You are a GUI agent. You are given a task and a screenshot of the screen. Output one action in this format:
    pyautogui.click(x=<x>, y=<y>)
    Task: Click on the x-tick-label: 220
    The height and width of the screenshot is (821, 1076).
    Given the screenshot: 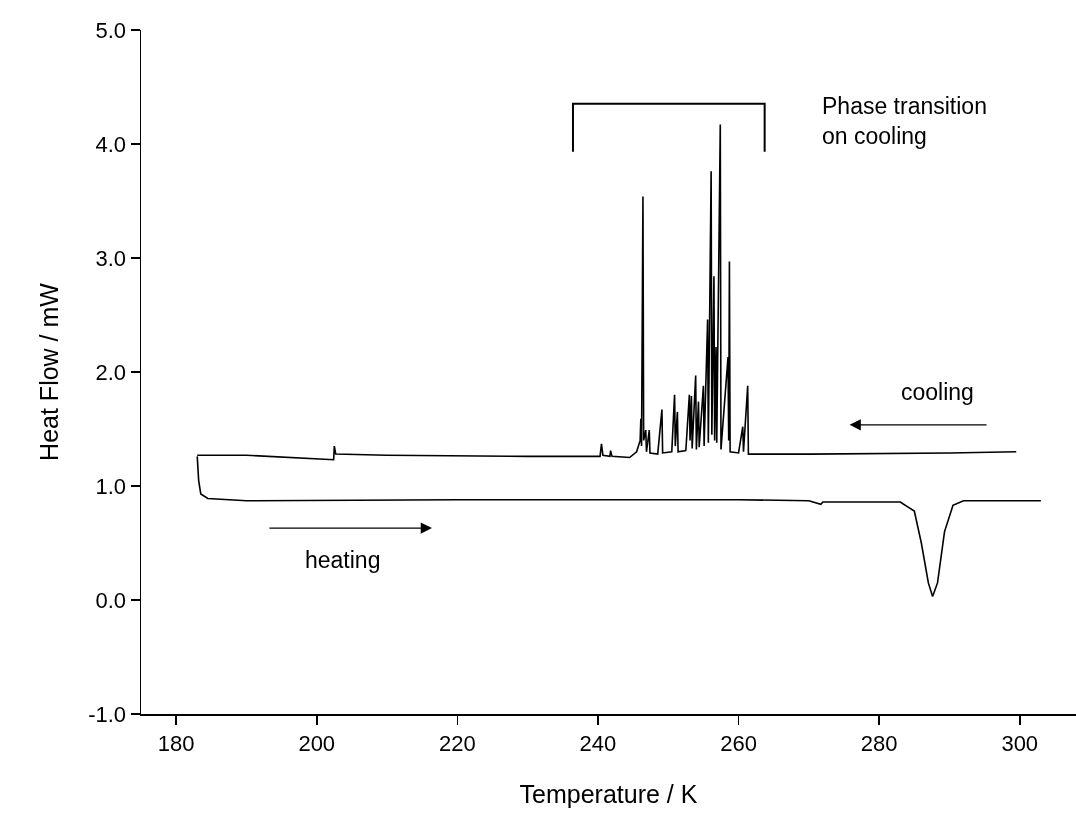 What is the action you would take?
    pyautogui.click(x=457, y=743)
    